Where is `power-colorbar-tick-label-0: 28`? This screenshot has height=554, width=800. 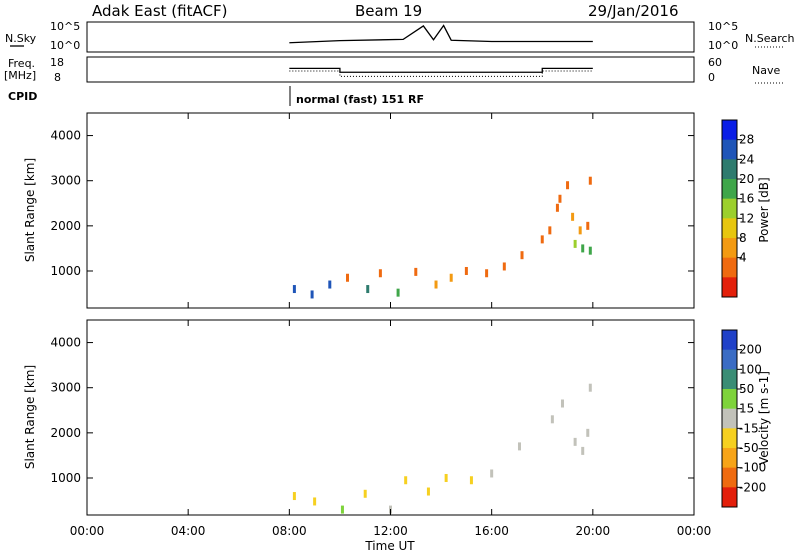 power-colorbar-tick-label-0: 28 is located at coordinates (746, 140).